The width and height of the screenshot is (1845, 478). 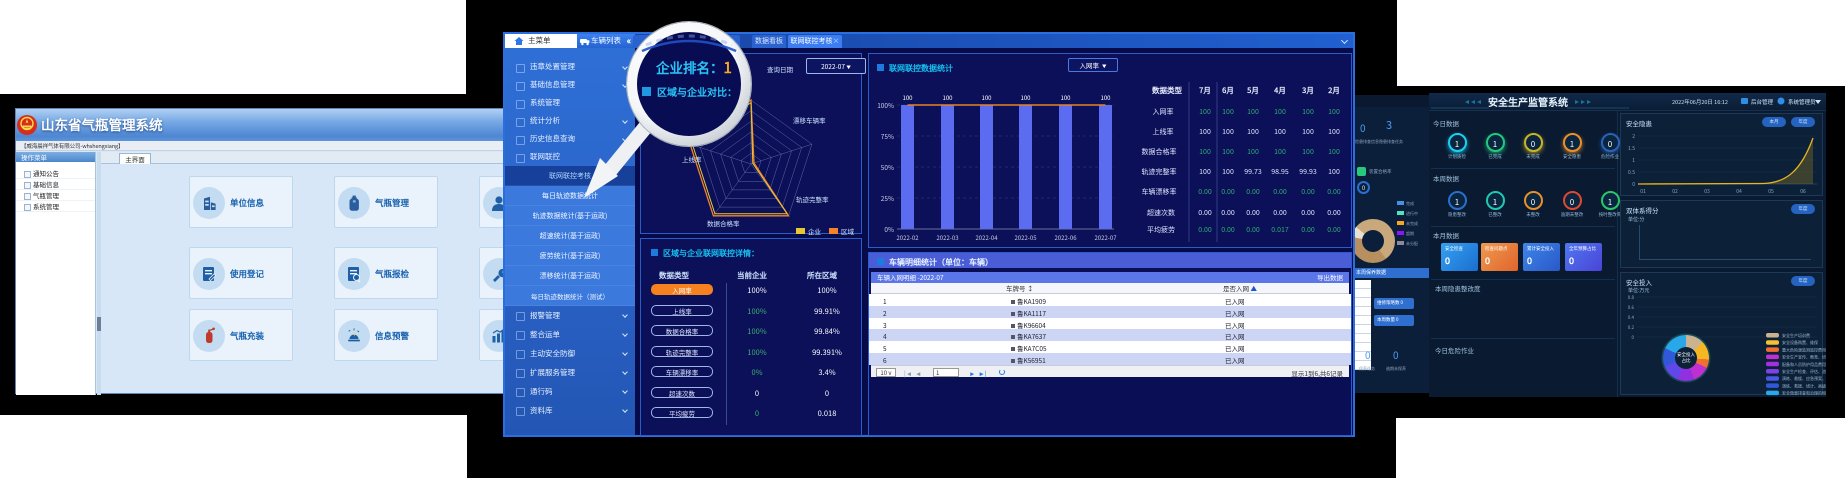 What do you see at coordinates (1631, 298) in the screenshot?
I see `svg-text: 0.8` at bounding box center [1631, 298].